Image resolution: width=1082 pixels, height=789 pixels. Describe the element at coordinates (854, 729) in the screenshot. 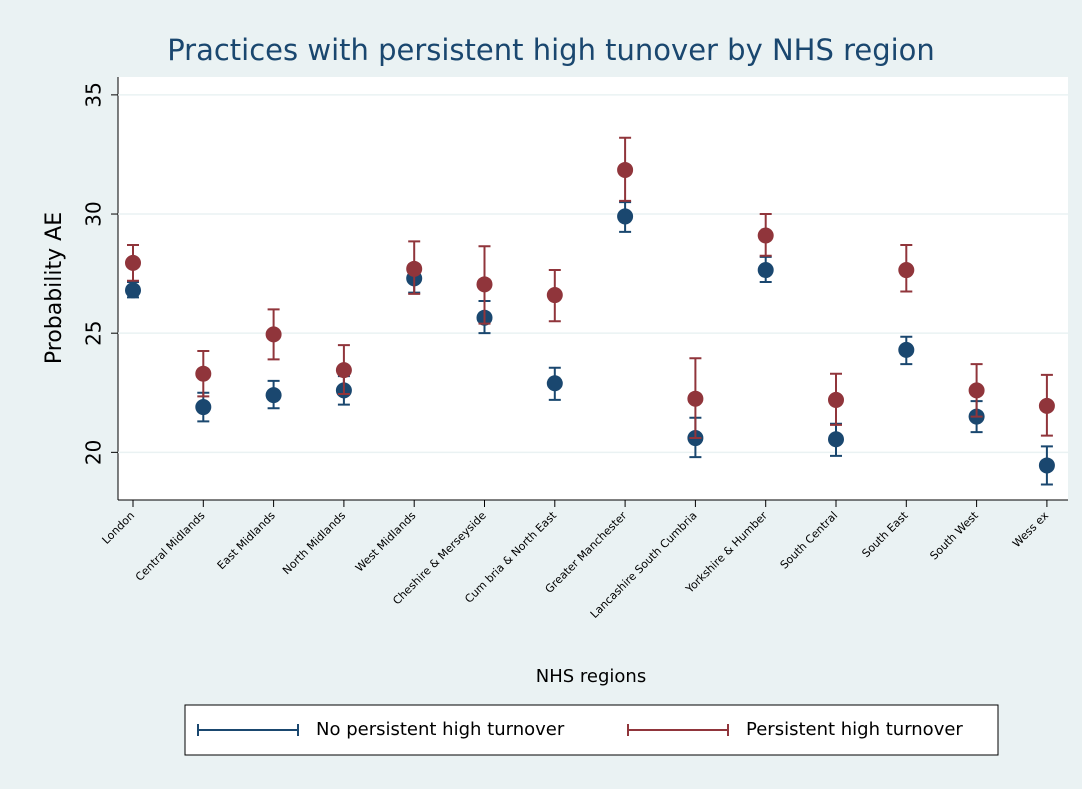

I see `legend-label: Persistent high turnover` at that location.